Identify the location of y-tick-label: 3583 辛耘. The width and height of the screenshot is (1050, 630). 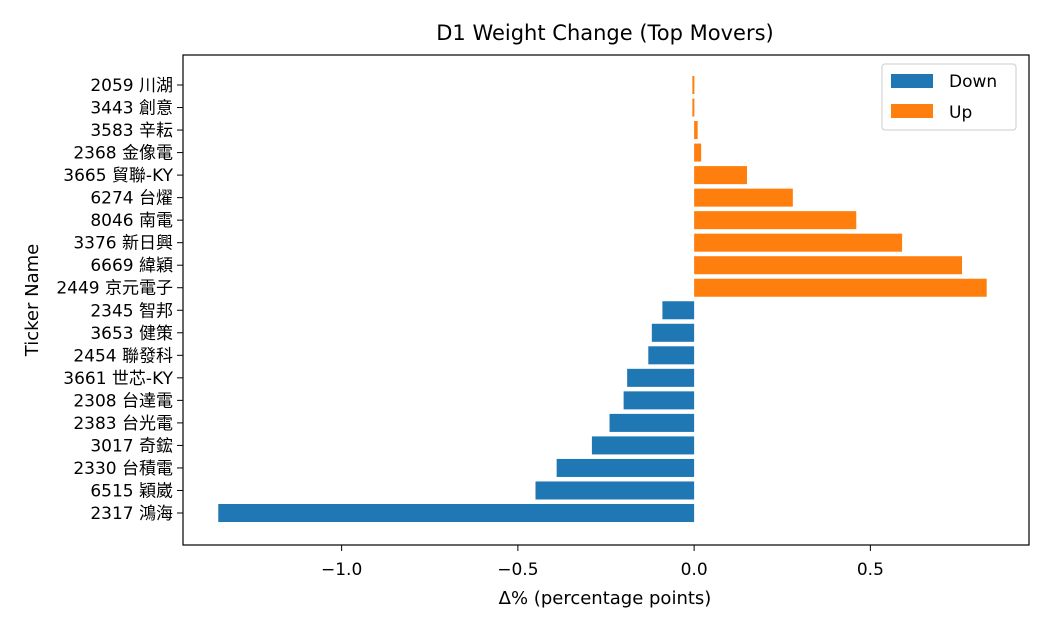
(131, 131).